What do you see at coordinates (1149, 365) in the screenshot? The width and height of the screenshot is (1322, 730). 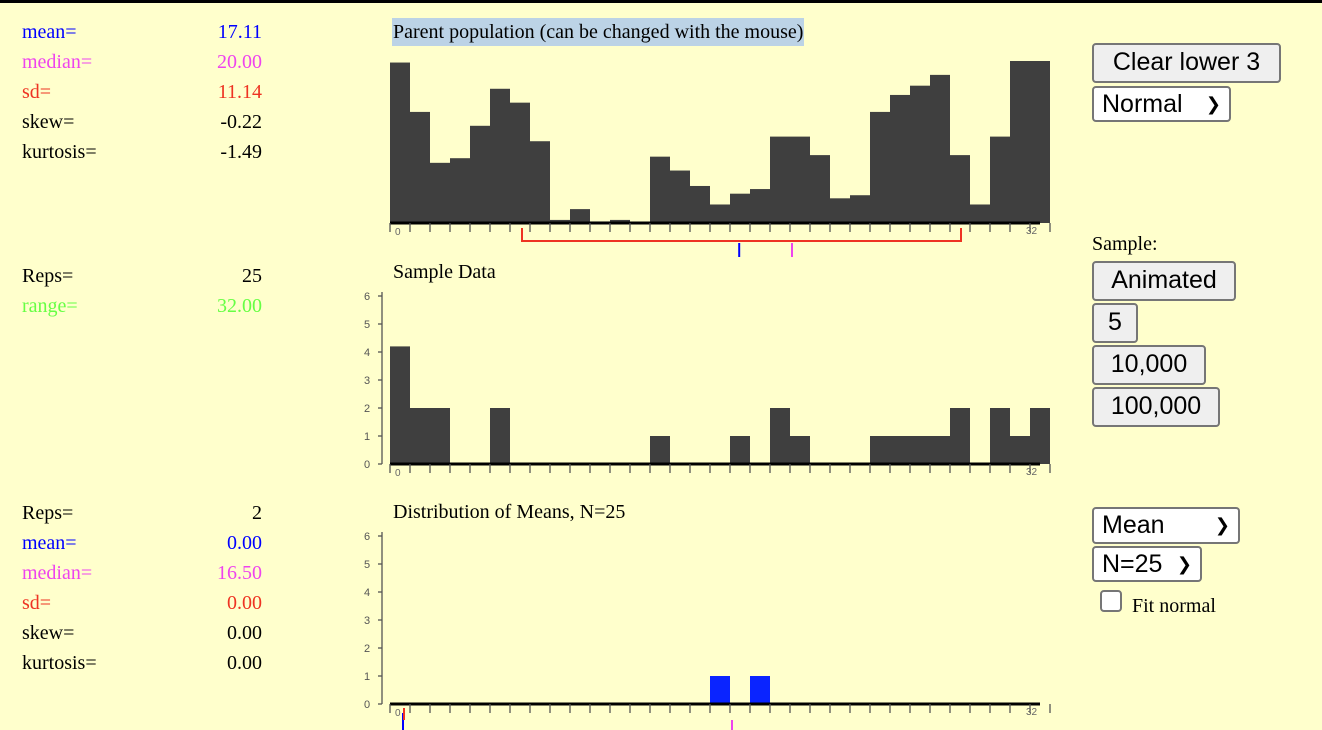 I see `sample-10000-button: 10,000` at bounding box center [1149, 365].